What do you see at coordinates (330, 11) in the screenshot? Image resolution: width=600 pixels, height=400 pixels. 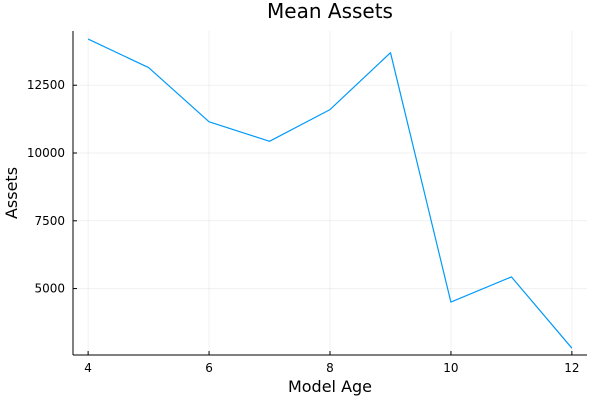 I see `chart-title: Mean Assets` at bounding box center [330, 11].